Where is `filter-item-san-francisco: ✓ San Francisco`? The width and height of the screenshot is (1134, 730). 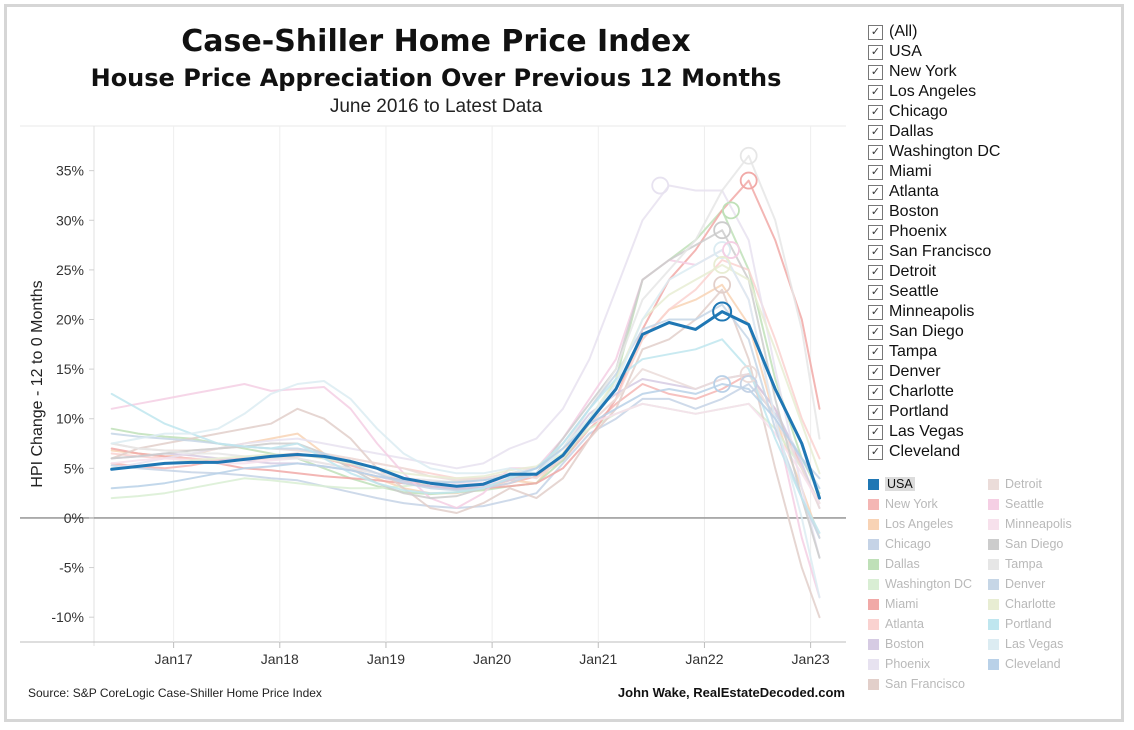 filter-item-san-francisco: ✓ San Francisco is located at coordinates (998, 252).